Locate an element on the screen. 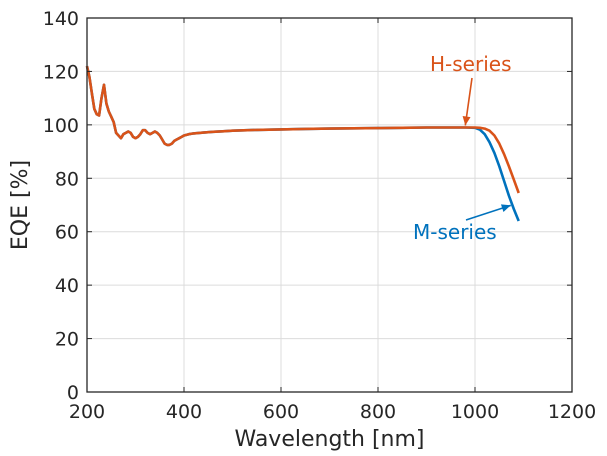 The width and height of the screenshot is (607, 456). y-tick-label: 100 is located at coordinates (61, 126).